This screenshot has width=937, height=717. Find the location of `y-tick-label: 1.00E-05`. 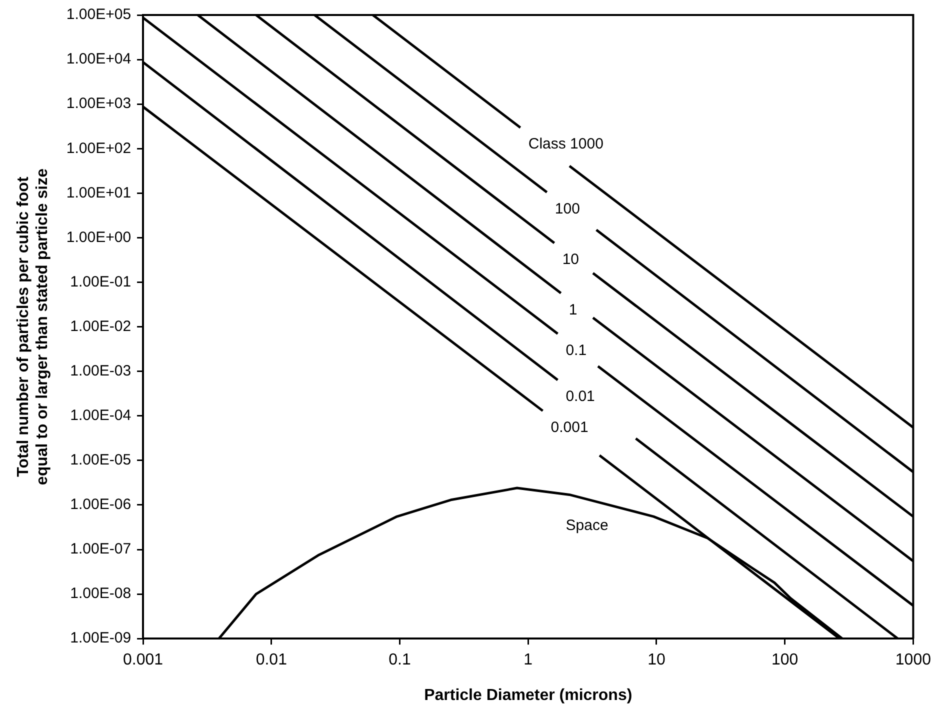

y-tick-label: 1.00E-05 is located at coordinates (101, 460).